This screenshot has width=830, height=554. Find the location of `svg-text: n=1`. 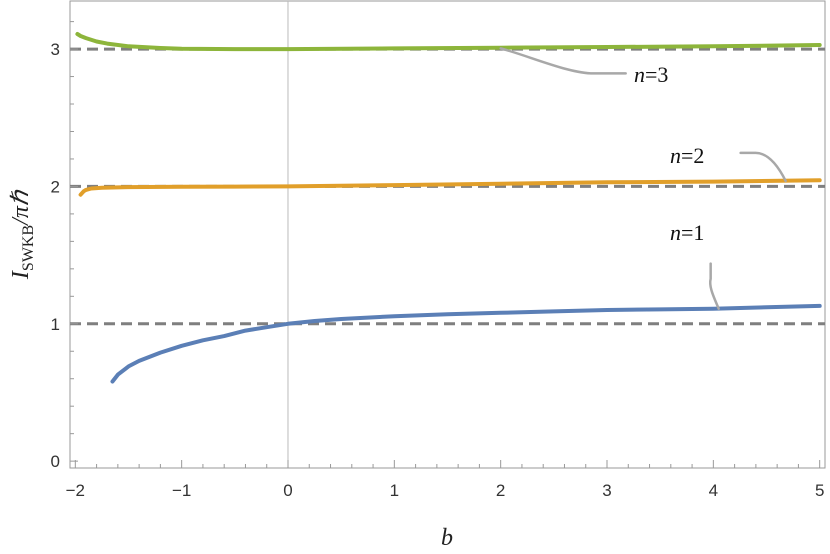

svg-text: n=1 is located at coordinates (687, 232).